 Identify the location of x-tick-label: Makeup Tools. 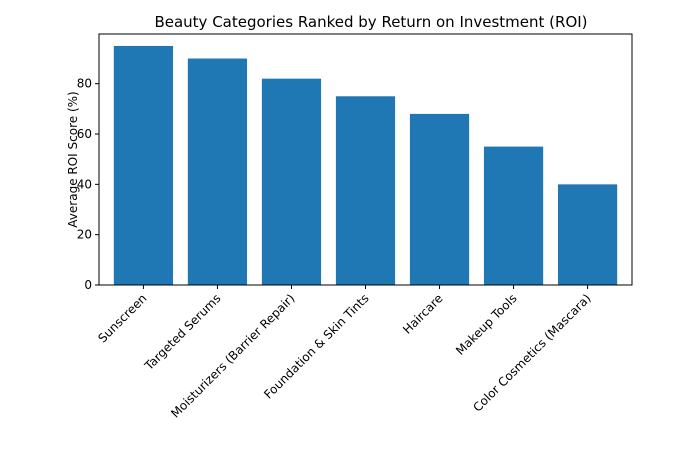
(486, 324).